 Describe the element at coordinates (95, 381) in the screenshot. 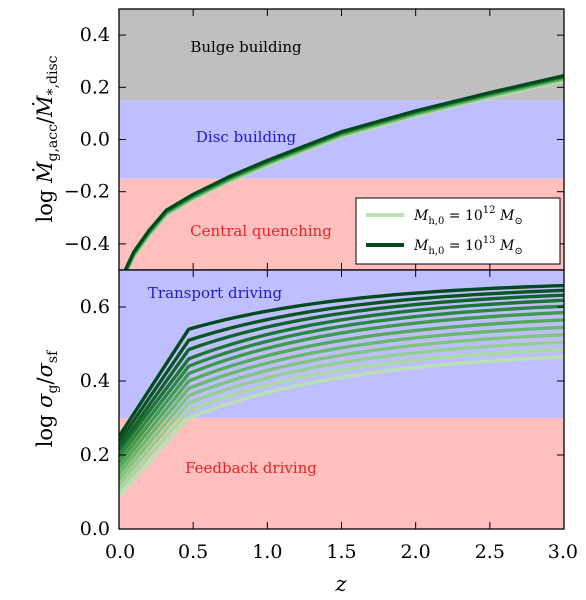

I see `bottom-ytick-label-2: 0.4` at that location.